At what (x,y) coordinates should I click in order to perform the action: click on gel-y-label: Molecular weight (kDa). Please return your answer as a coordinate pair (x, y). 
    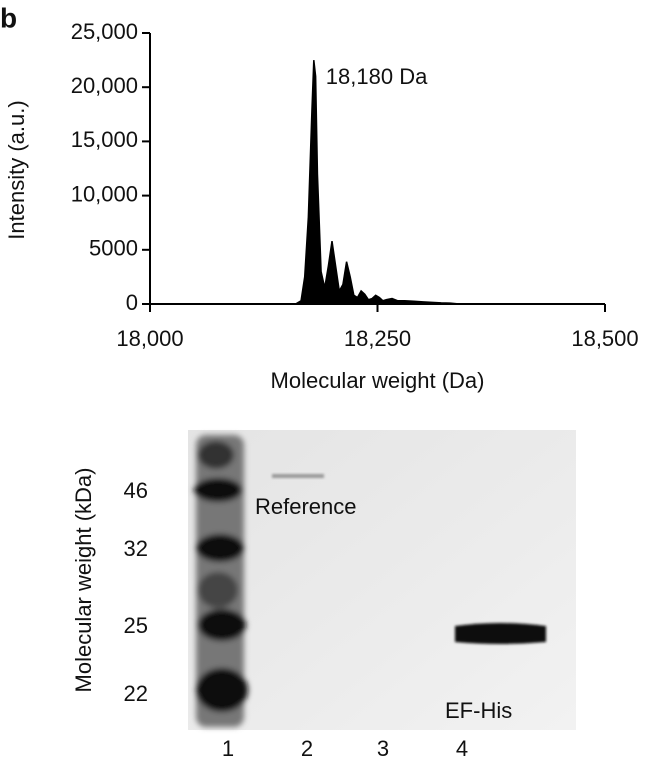
    Looking at the image, I should click on (83, 580).